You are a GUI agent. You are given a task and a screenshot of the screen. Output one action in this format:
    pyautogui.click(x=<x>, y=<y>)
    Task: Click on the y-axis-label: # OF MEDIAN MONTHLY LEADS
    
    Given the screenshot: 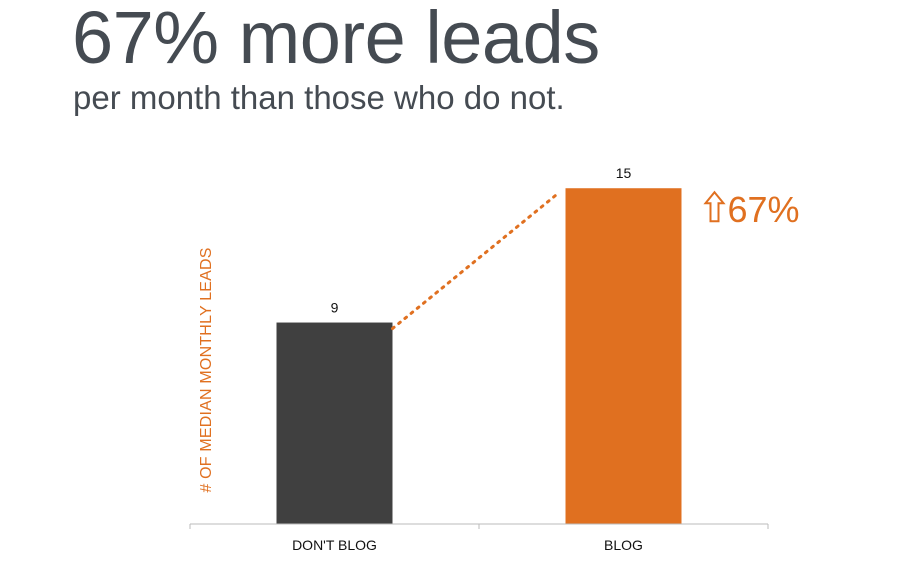 What is the action you would take?
    pyautogui.click(x=206, y=369)
    